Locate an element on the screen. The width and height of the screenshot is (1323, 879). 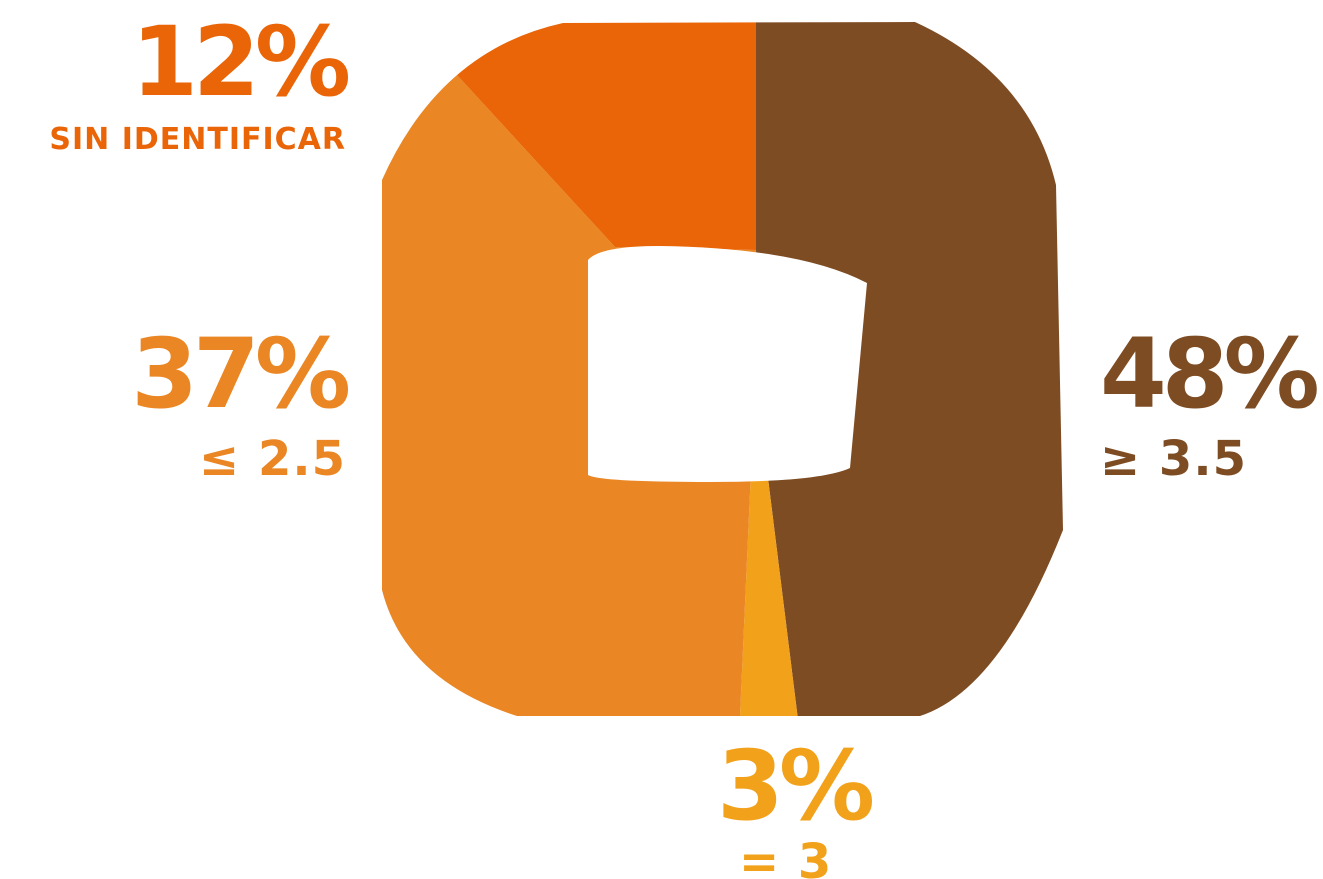
pie-slice-sin-identificar is located at coordinates (572, 136).